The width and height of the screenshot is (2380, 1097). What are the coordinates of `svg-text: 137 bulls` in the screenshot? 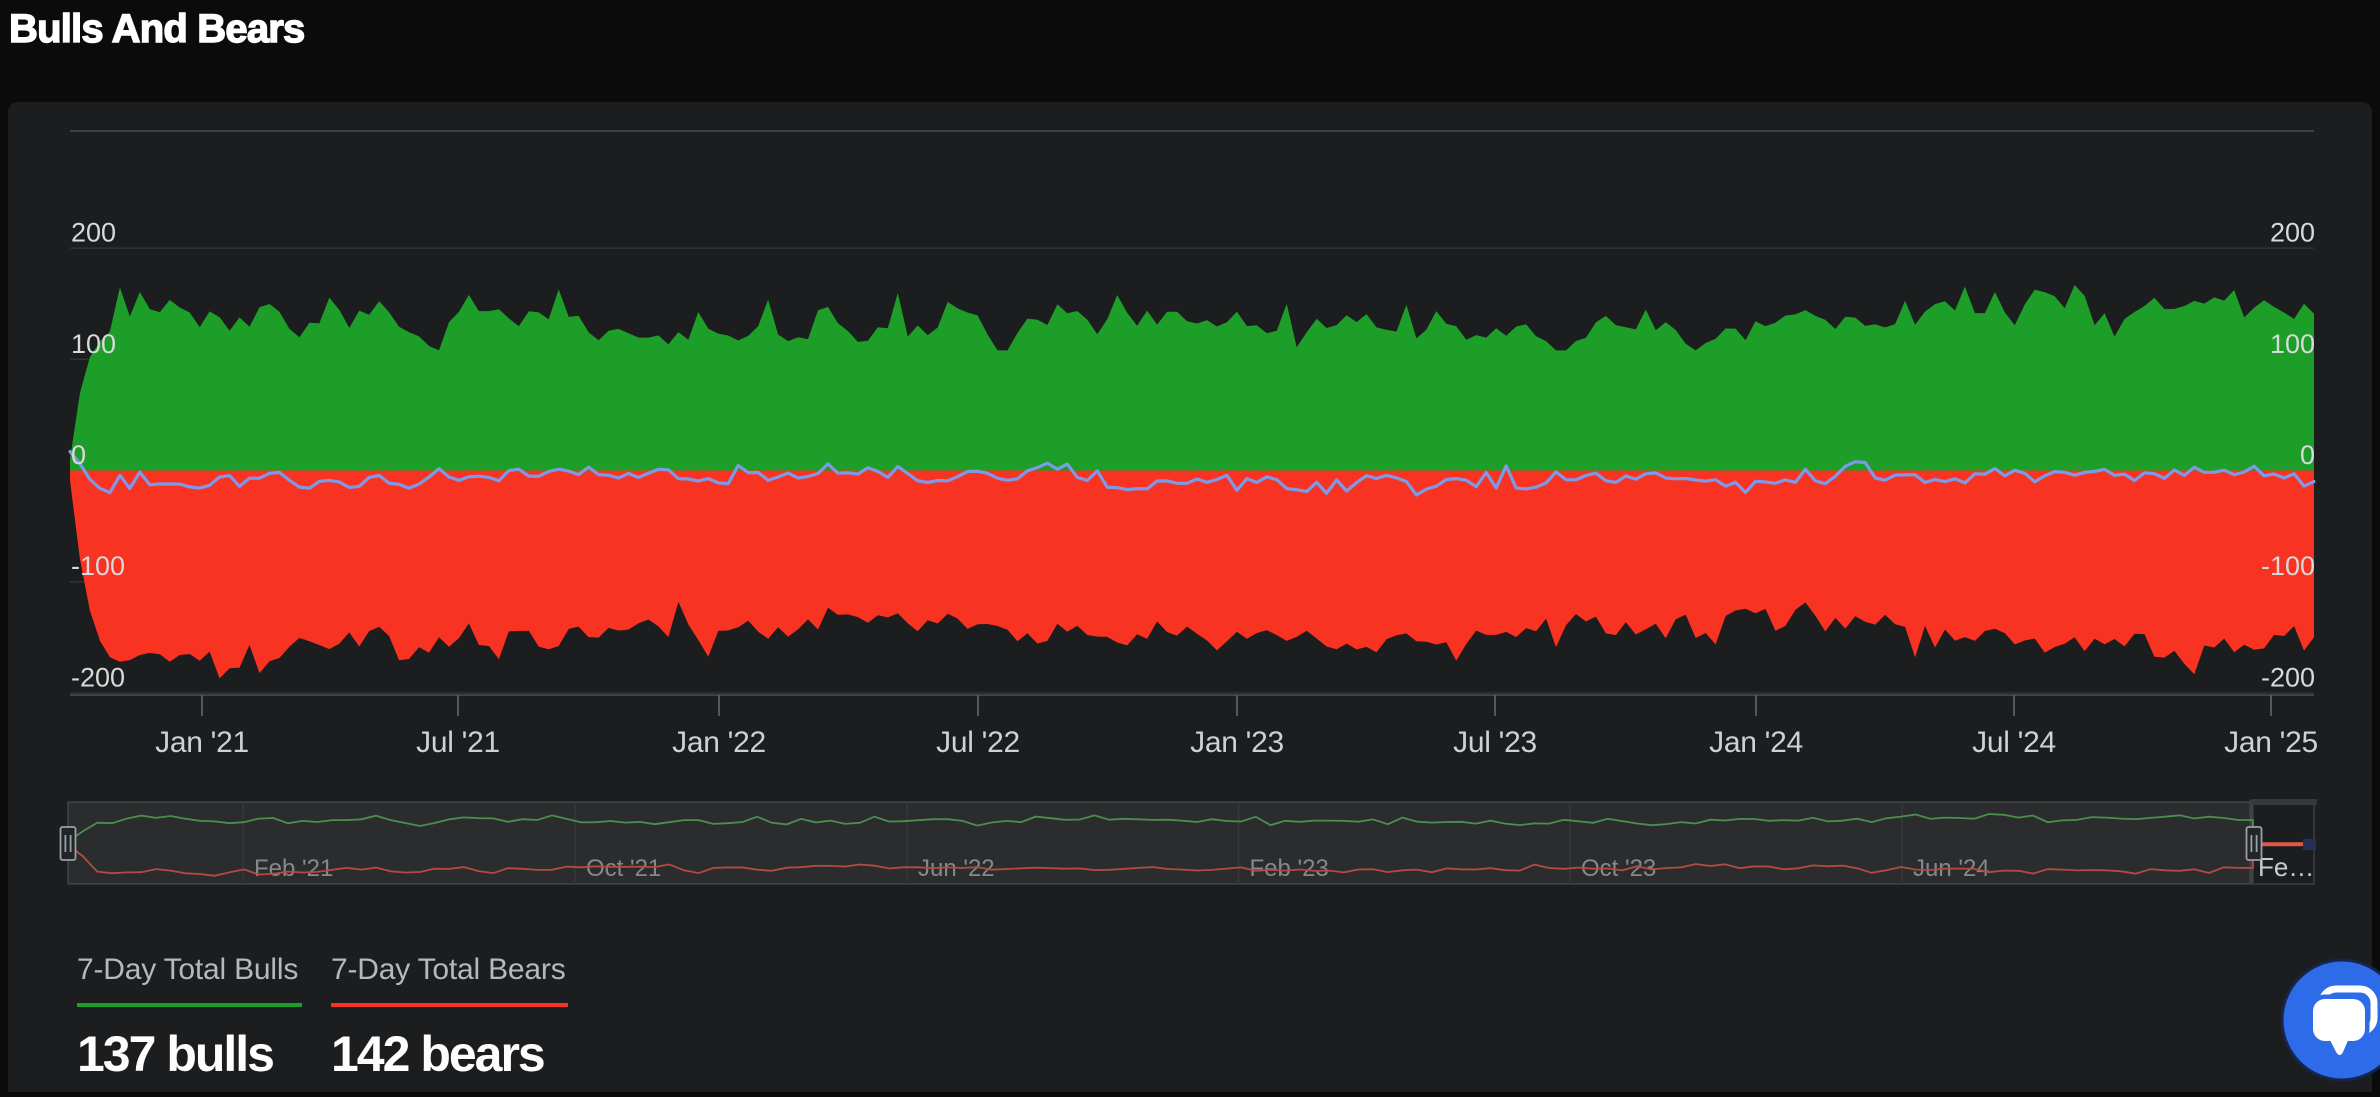 It's located at (175, 1054).